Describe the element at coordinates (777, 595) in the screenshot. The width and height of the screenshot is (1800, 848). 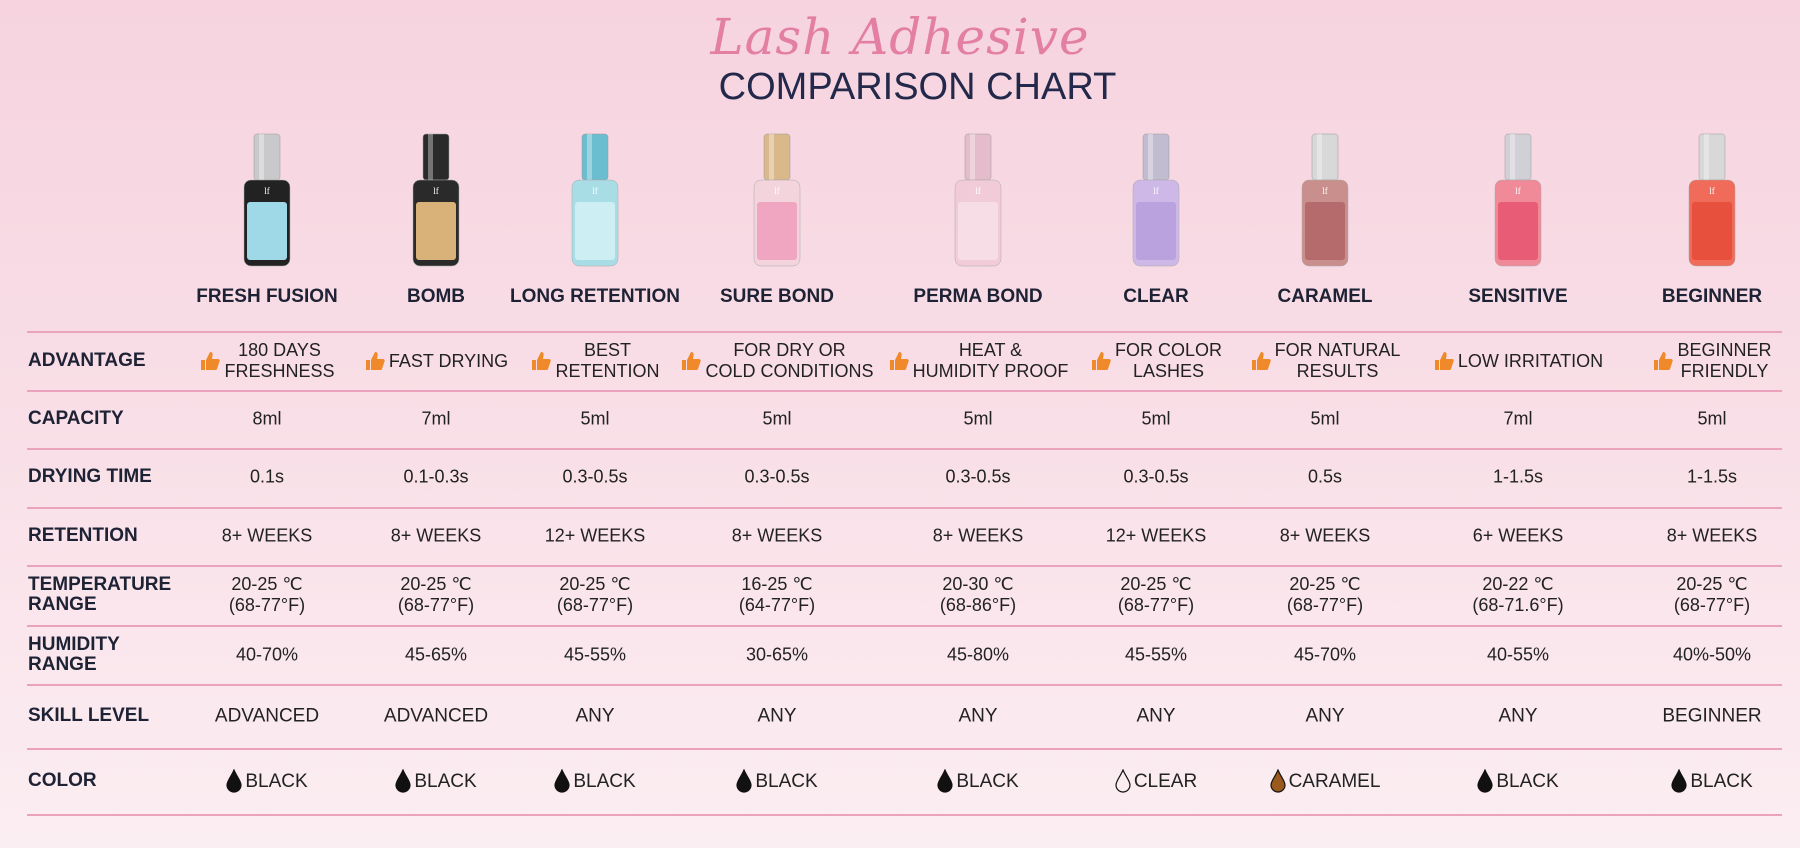
I see `cell: 16-25 ℃ (64-77°F)` at that location.